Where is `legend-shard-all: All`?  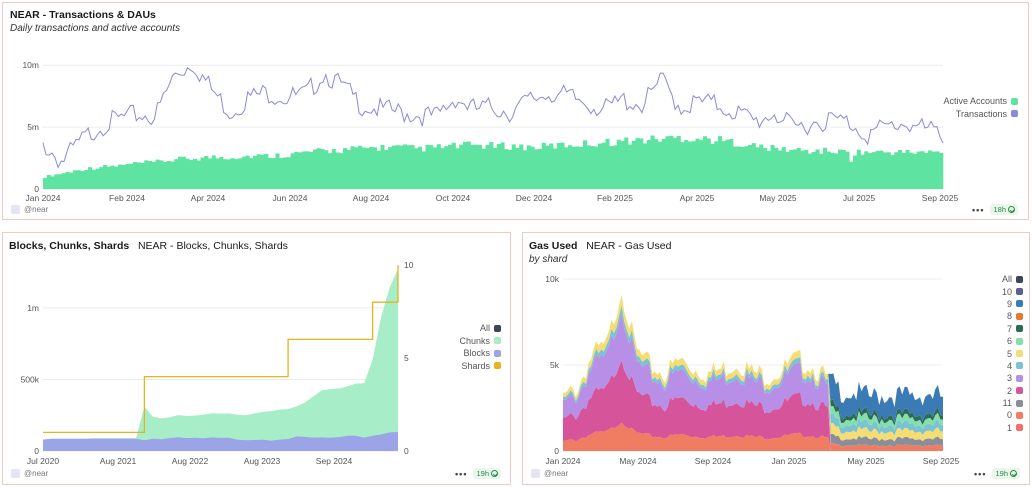
legend-shard-all: All is located at coordinates (1012, 279).